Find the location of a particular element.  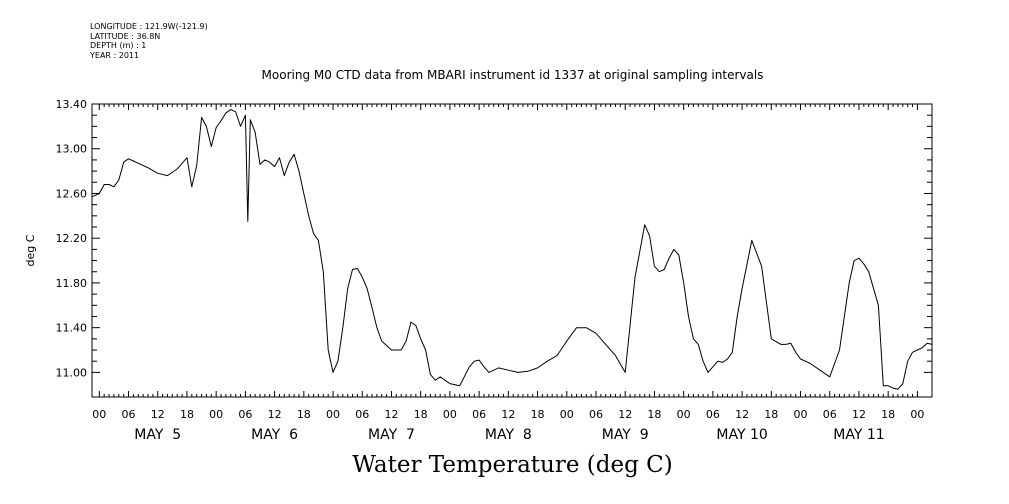

y-tick-label: 13.00 is located at coordinates (72, 149).